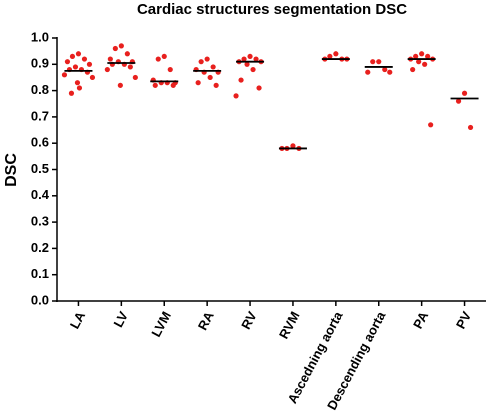 This screenshot has width=500, height=414. What do you see at coordinates (464, 320) in the screenshot?
I see `x-tick-label: PV` at bounding box center [464, 320].